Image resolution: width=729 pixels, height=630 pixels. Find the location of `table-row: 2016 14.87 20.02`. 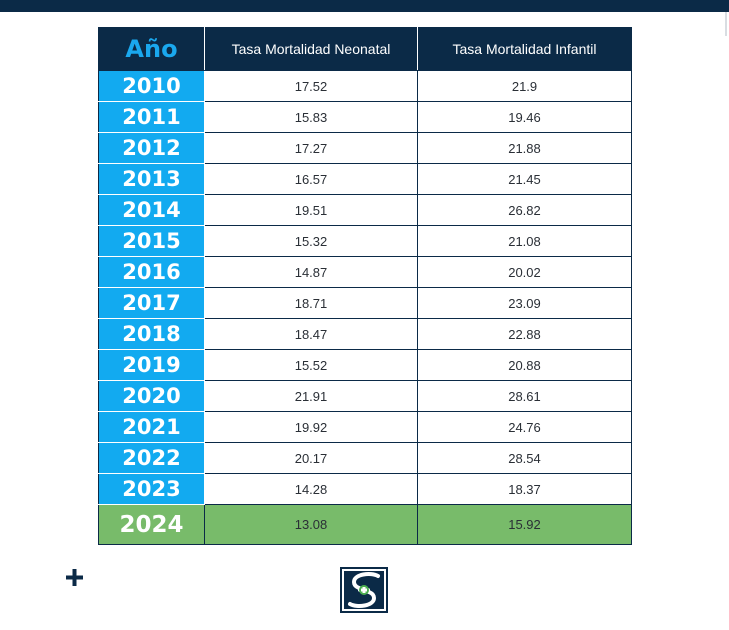

table-row: 2016 14.87 20.02 is located at coordinates (365, 272).